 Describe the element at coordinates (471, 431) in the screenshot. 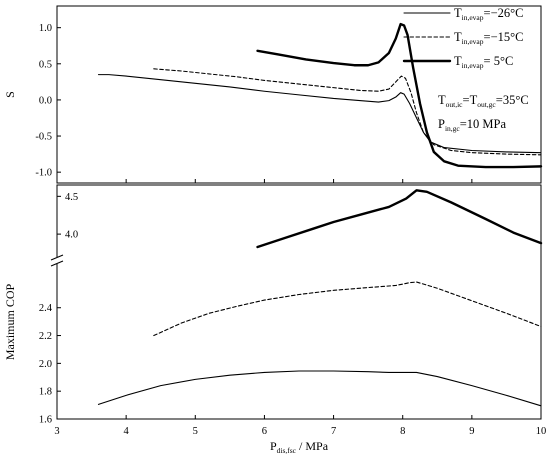

I see `x-tick-label: 9` at that location.